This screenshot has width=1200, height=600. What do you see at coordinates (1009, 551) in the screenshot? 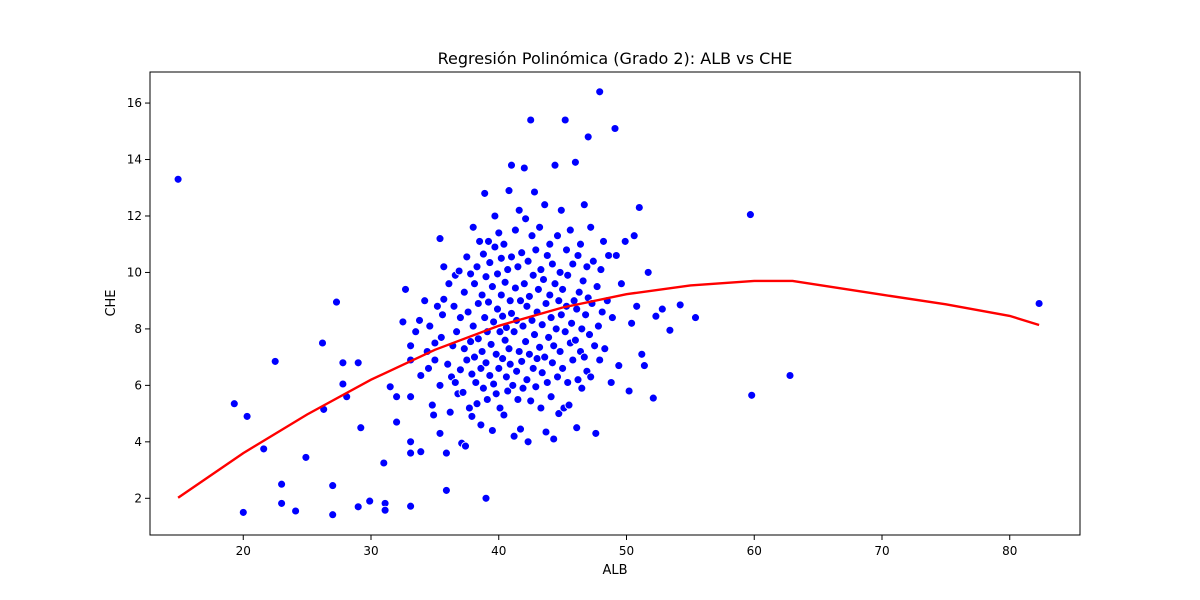
I see `x-tick-label: 80` at bounding box center [1009, 551].